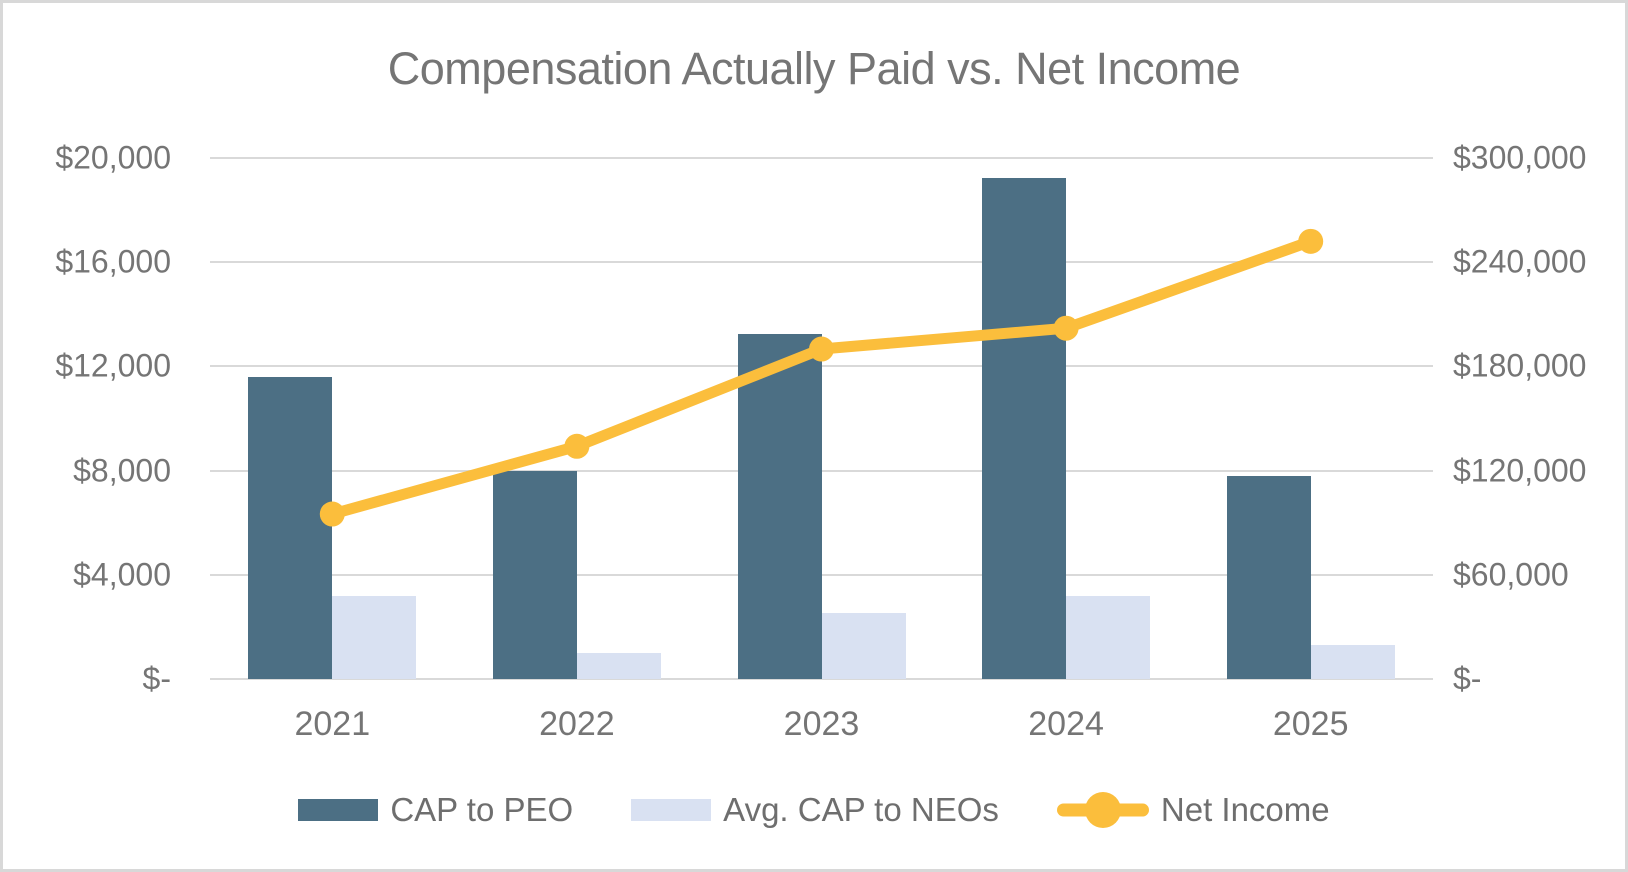  What do you see at coordinates (1511, 574) in the screenshot?
I see `right-axis-tick: $60,000` at bounding box center [1511, 574].